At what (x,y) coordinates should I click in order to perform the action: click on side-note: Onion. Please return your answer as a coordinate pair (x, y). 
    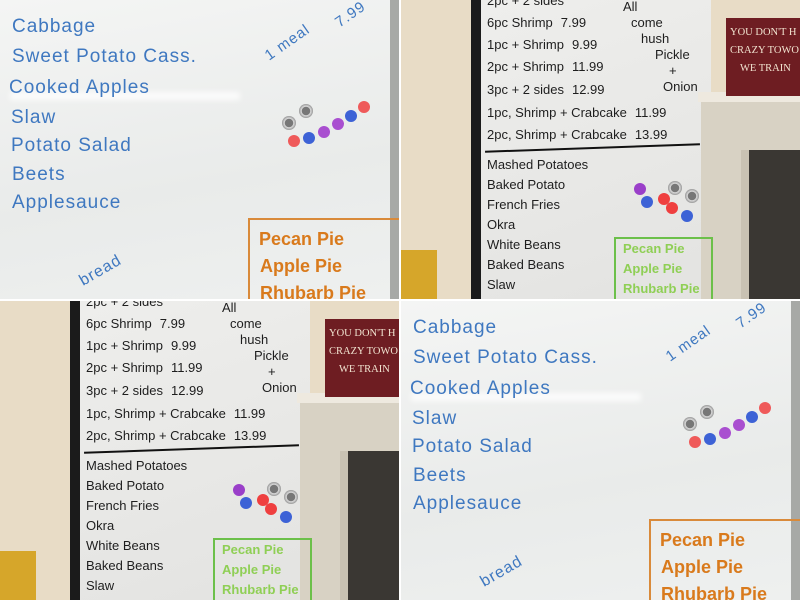
    Looking at the image, I should click on (279, 387).